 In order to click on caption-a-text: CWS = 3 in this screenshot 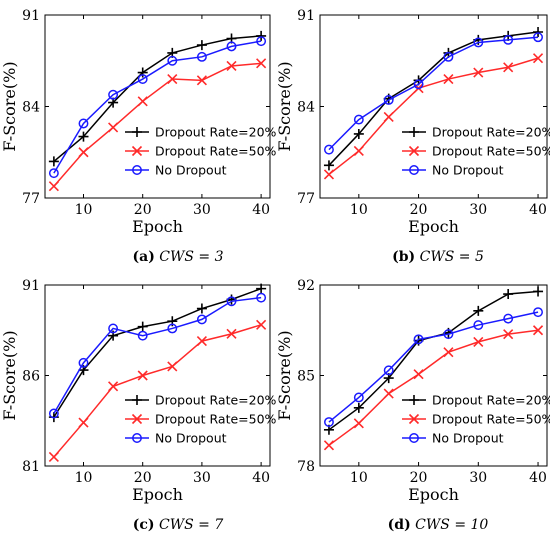, I will do `click(191, 257)`.